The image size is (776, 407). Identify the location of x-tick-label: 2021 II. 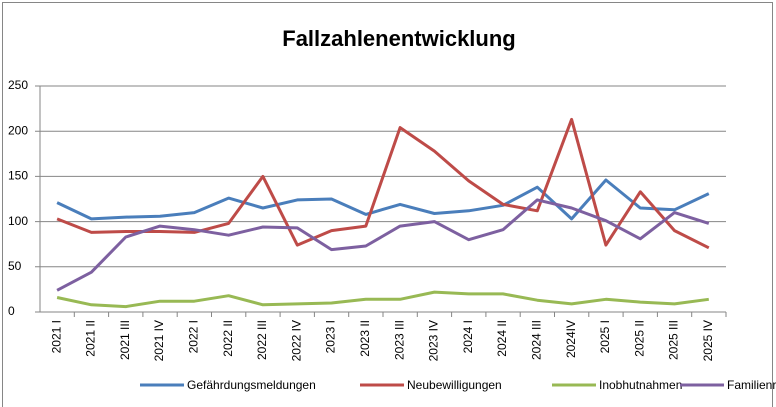
(91, 338).